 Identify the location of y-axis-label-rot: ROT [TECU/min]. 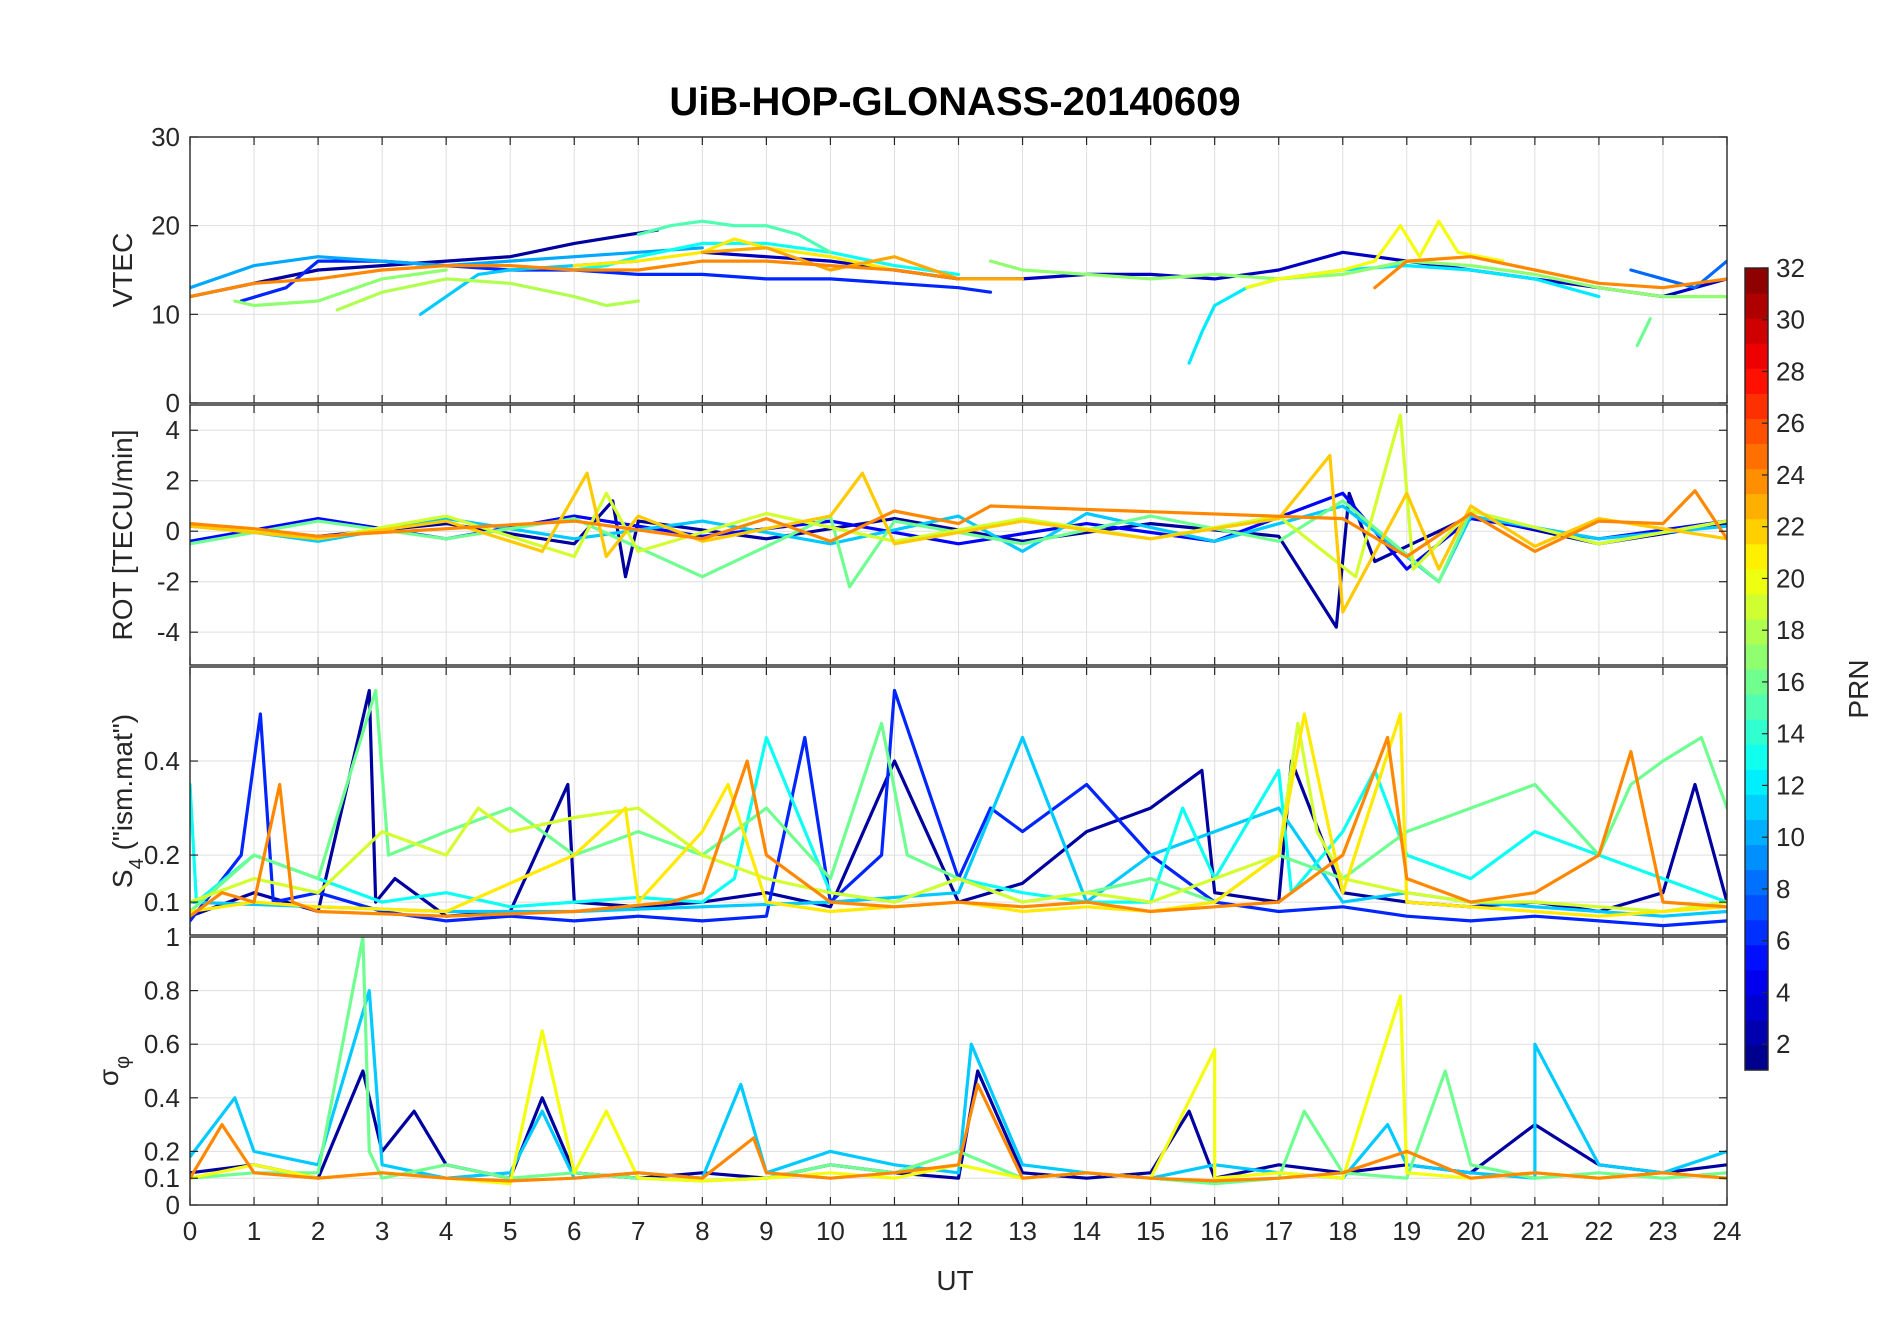
(122, 534).